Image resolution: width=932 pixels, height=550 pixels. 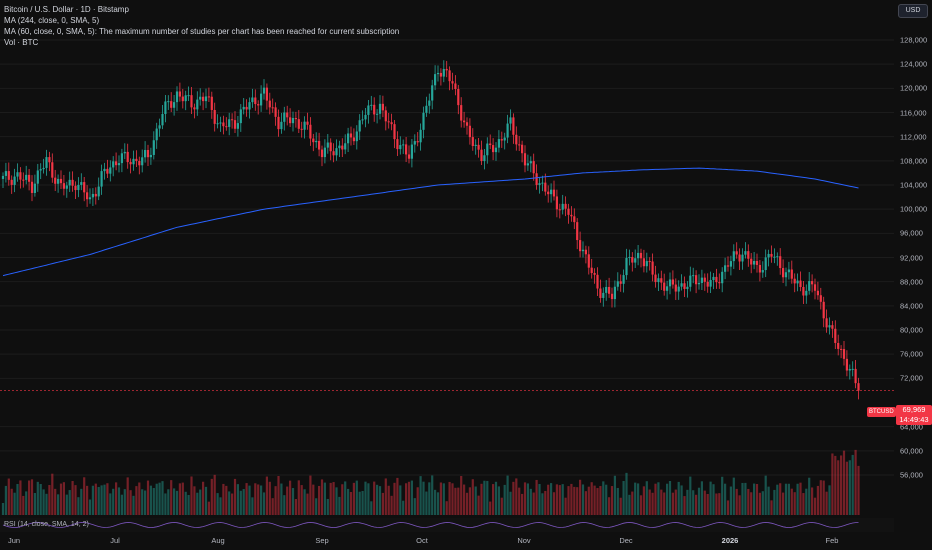 I want to click on legend-volume: Vol · BTC, so click(x=21, y=42).